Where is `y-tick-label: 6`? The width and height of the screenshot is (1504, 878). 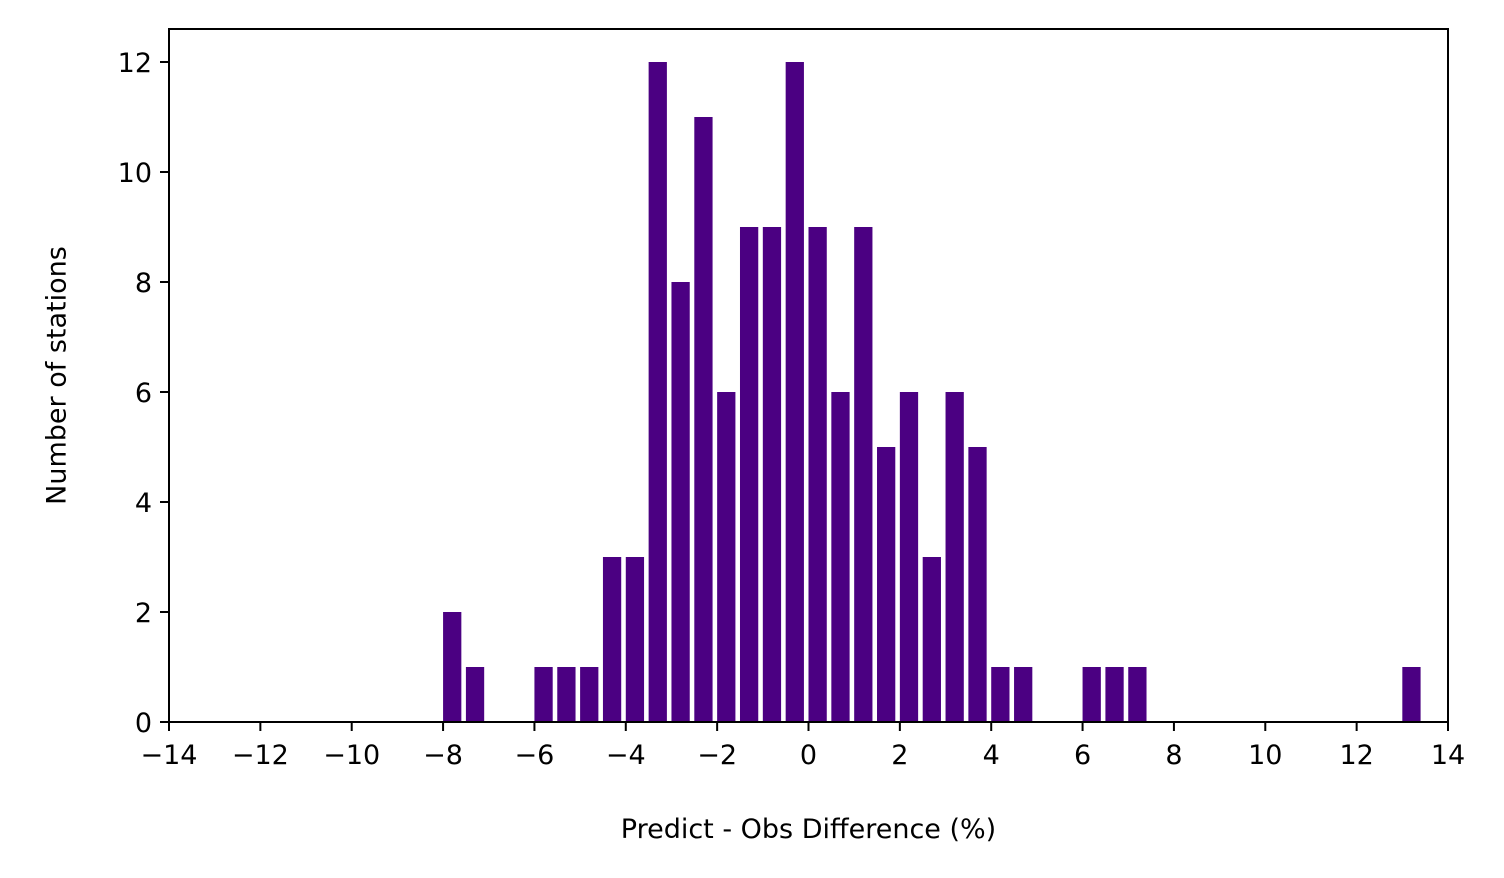 y-tick-label: 6 is located at coordinates (143, 393).